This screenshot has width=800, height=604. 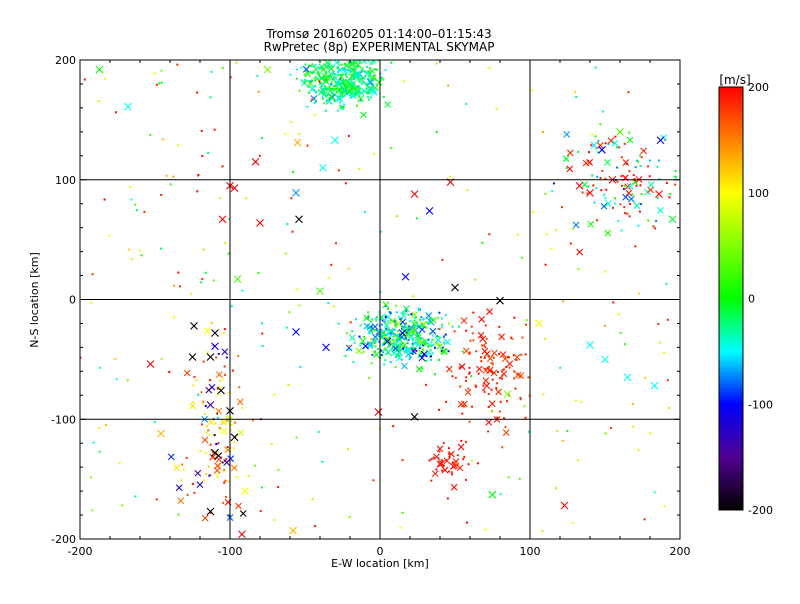 What do you see at coordinates (34, 300) in the screenshot?
I see `y-axis-label: N-S location [km]` at bounding box center [34, 300].